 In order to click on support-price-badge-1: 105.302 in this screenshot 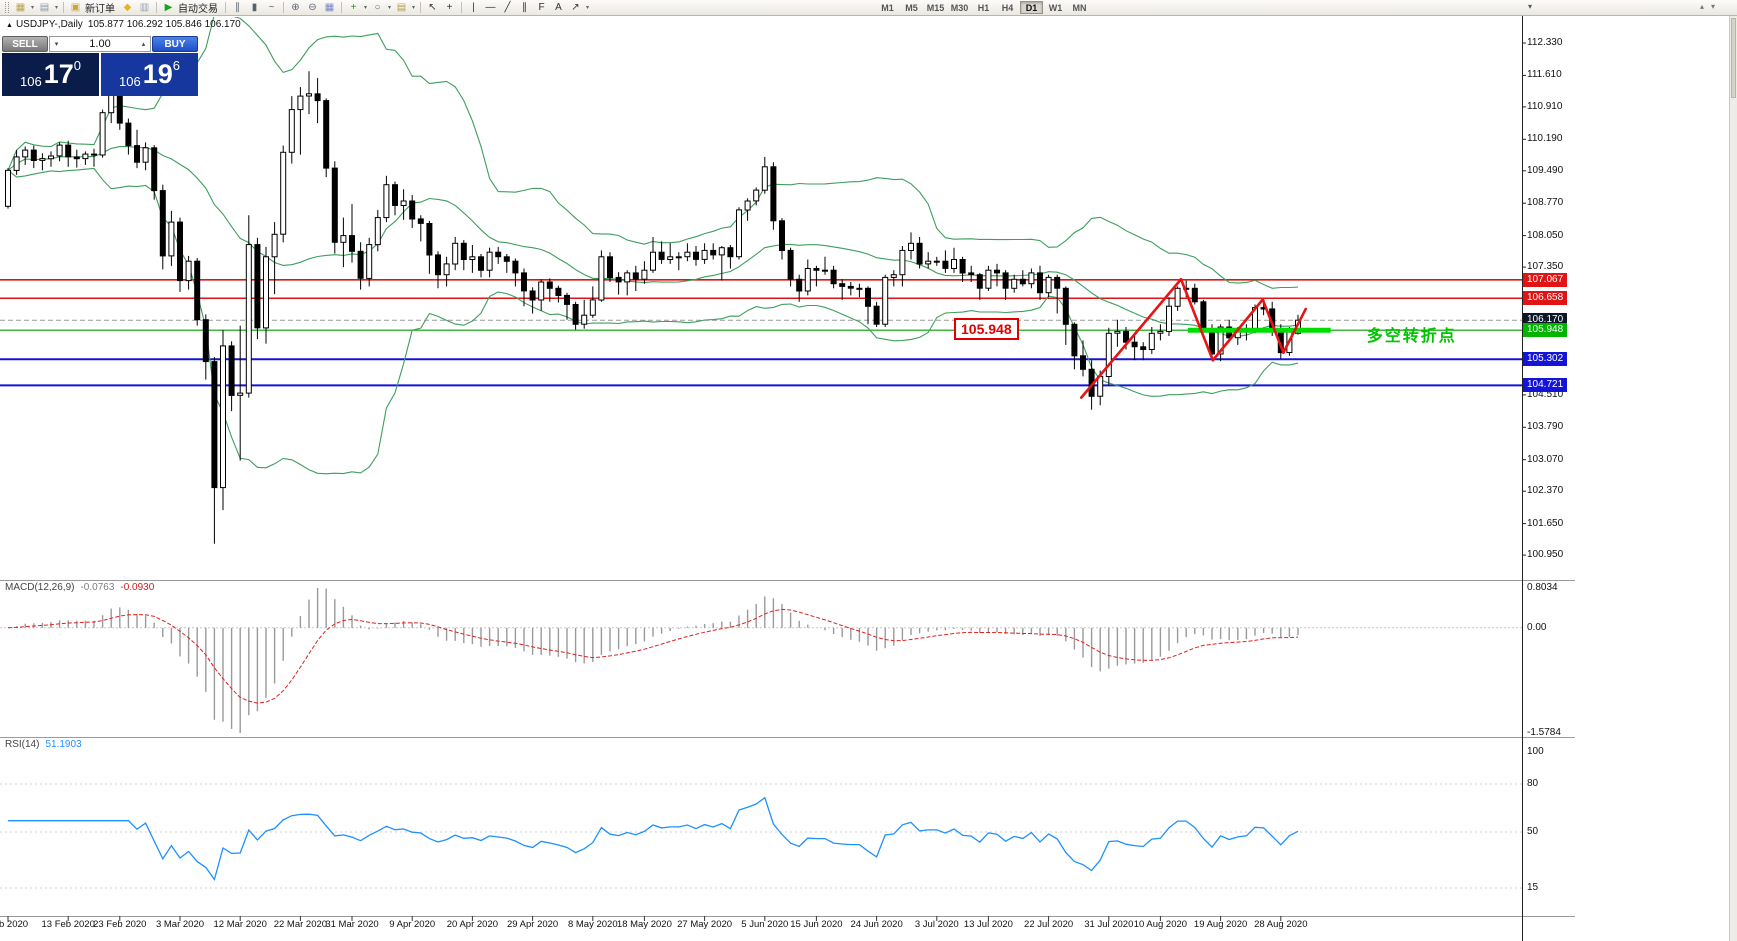, I will do `click(1545, 359)`.